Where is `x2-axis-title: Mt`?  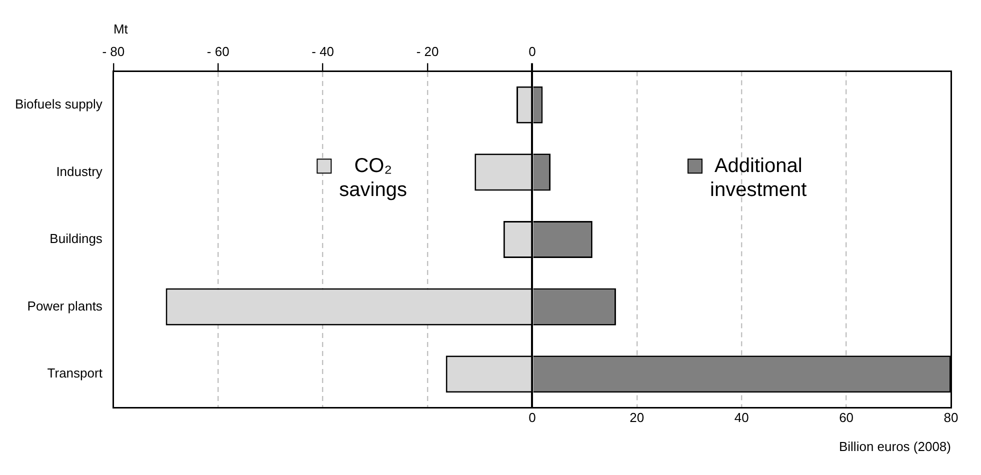
x2-axis-title: Mt is located at coordinates (120, 28).